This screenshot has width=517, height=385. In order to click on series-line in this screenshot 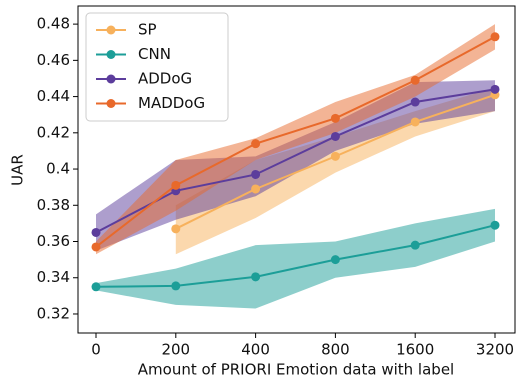, I will do `click(295, 256)`.